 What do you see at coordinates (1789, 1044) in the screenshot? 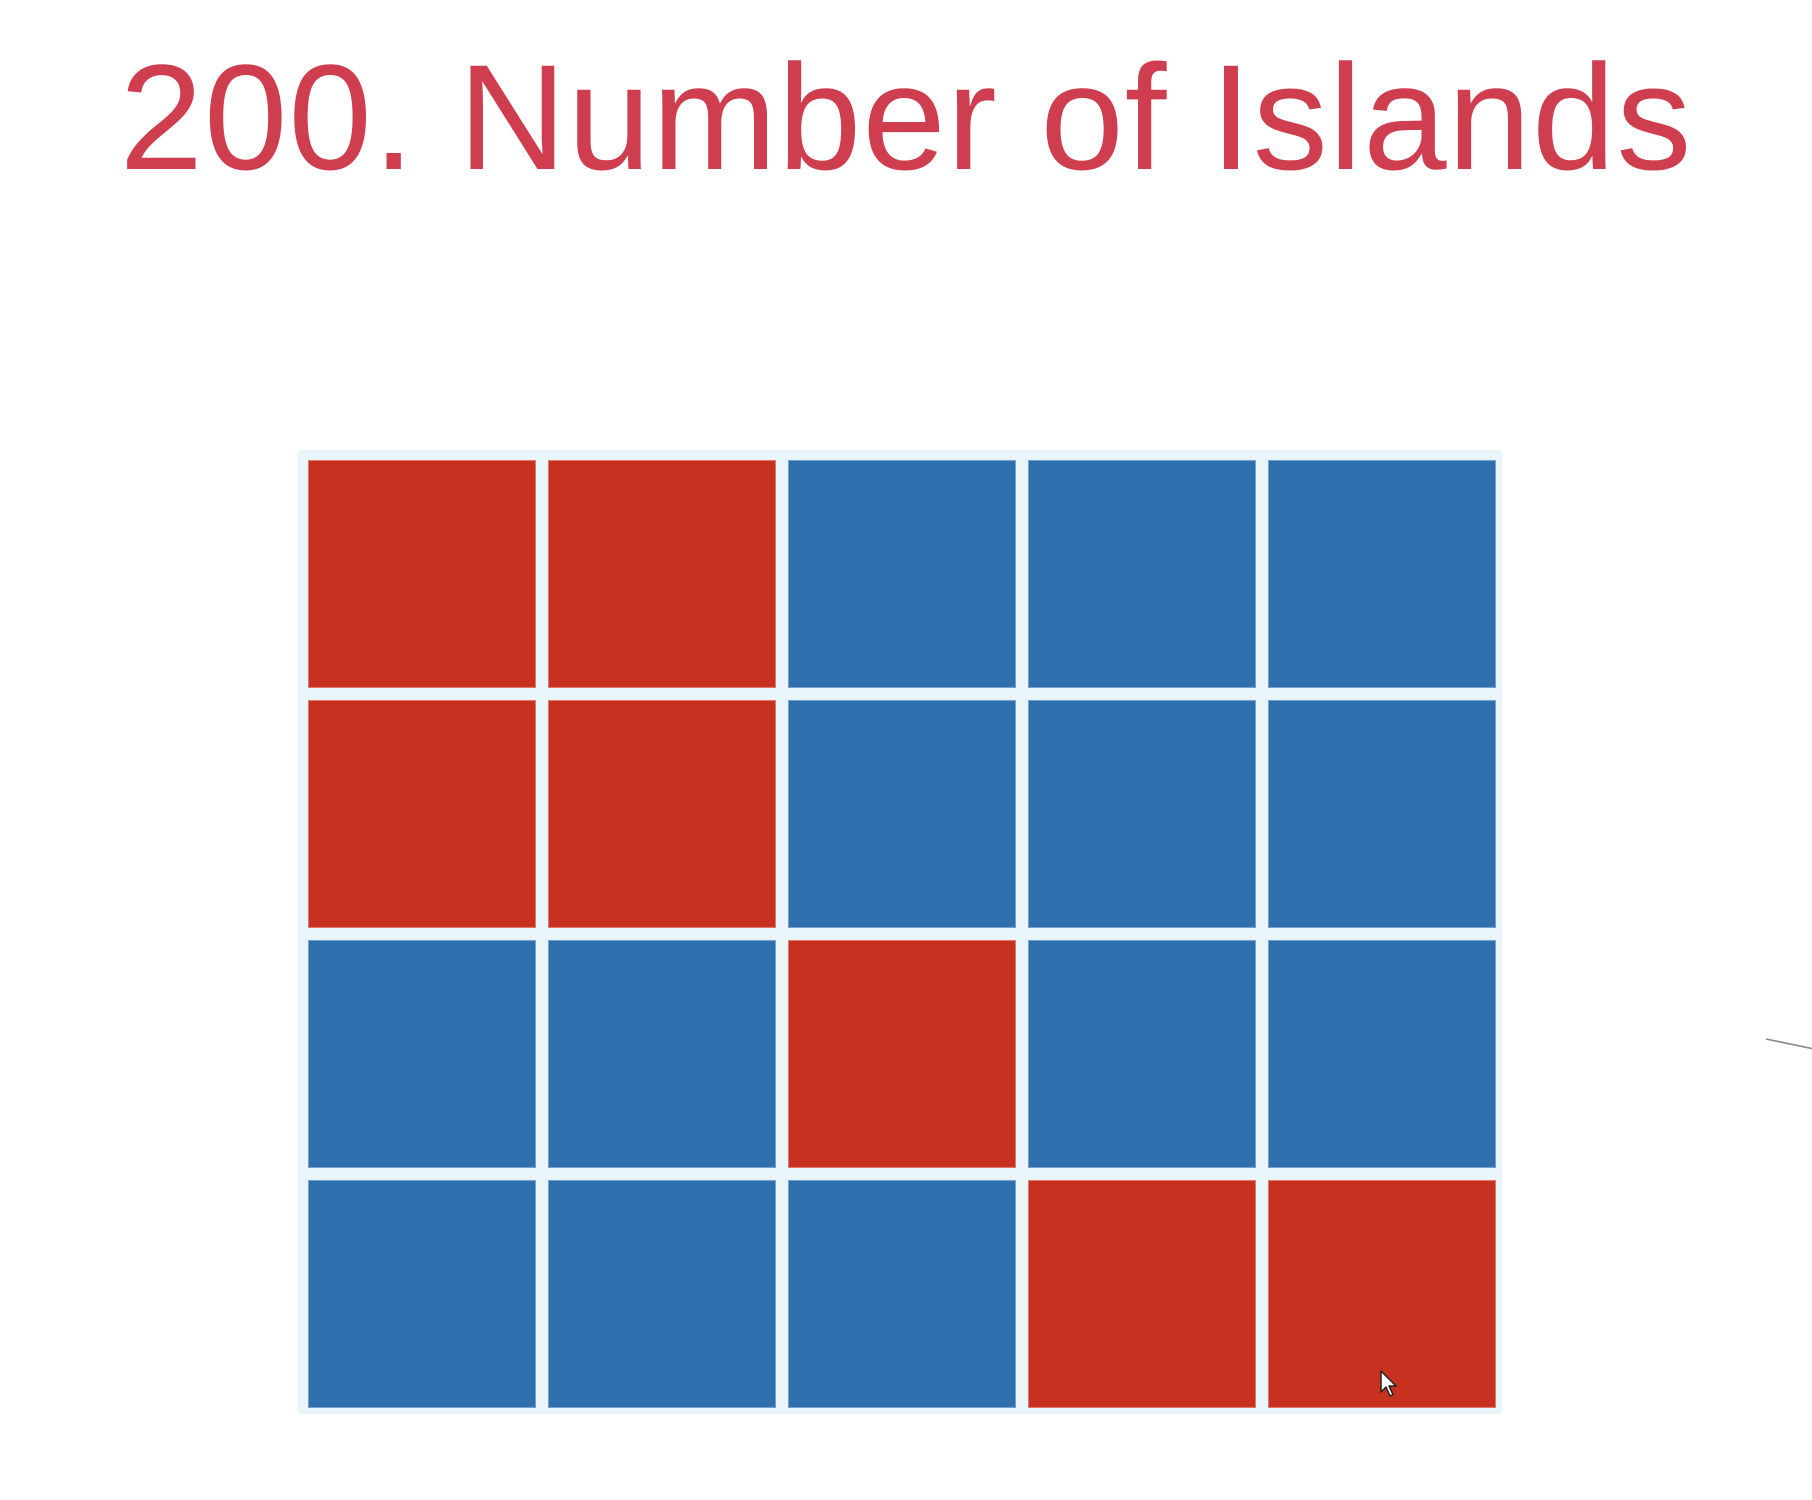
I see `stray-line-mark` at bounding box center [1789, 1044].